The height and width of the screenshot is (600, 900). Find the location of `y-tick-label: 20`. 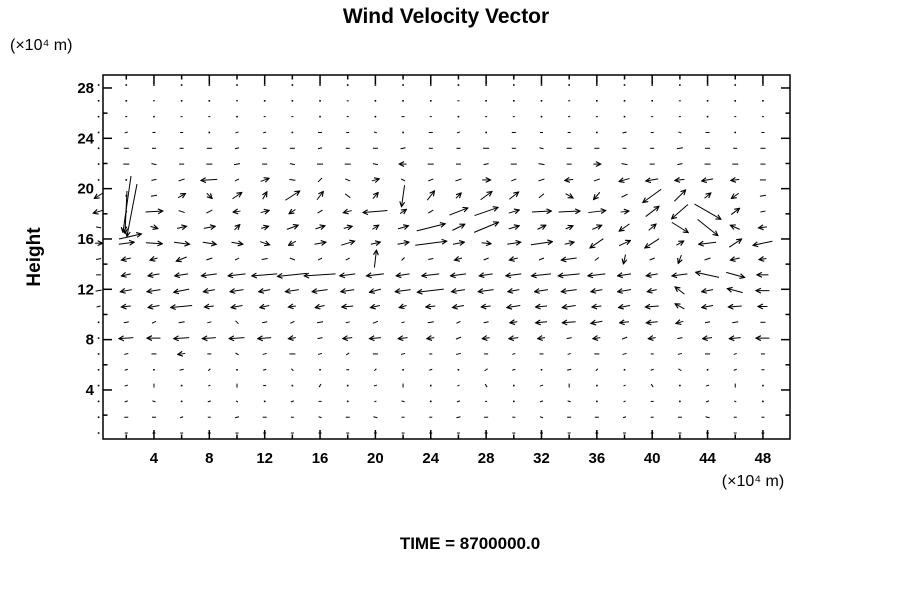

y-tick-label: 20 is located at coordinates (85, 189).